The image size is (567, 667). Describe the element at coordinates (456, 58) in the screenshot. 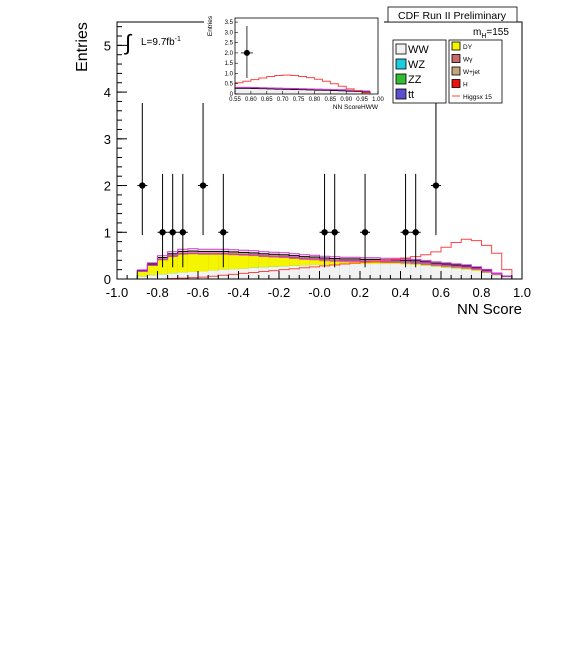

I see `legend-swatch-w` at that location.